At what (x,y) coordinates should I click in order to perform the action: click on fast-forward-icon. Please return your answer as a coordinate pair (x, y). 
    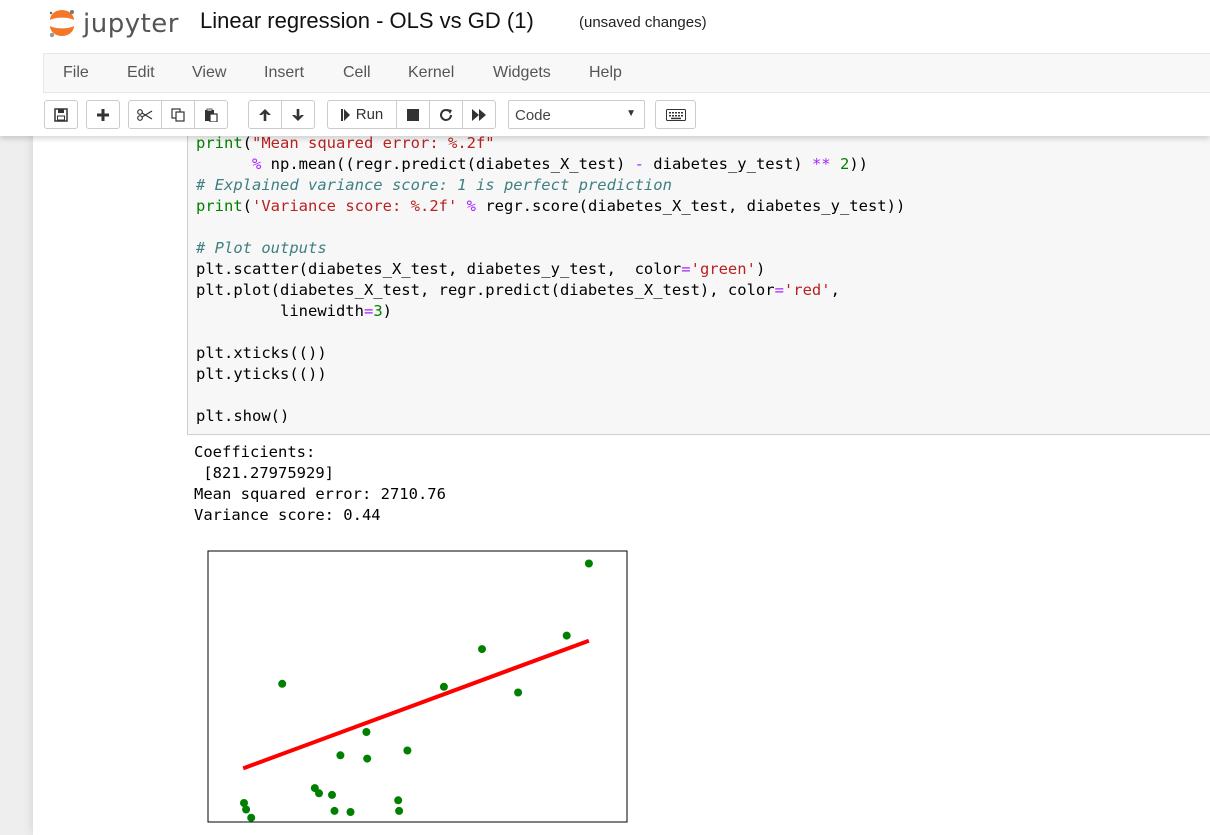
    Looking at the image, I should click on (479, 114).